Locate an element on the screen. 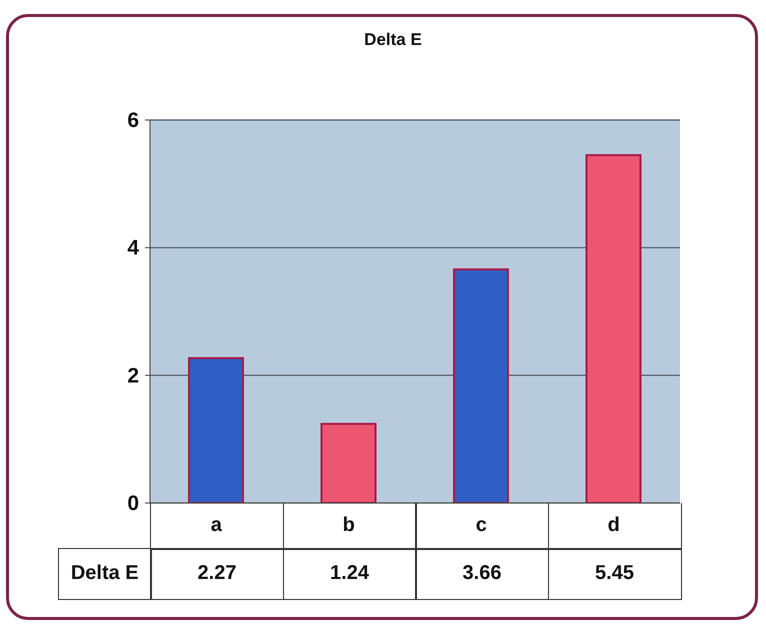 Image resolution: width=766 pixels, height=625 pixels. data-label: 3.66 is located at coordinates (482, 574).